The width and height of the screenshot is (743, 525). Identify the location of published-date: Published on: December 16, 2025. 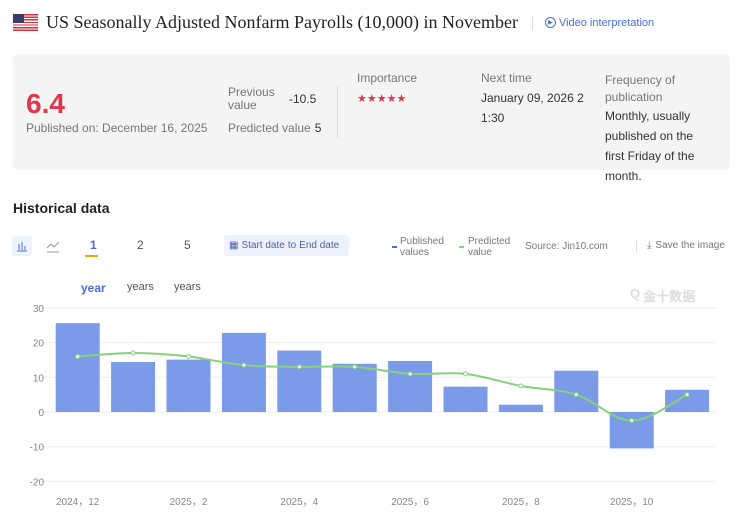
(117, 128).